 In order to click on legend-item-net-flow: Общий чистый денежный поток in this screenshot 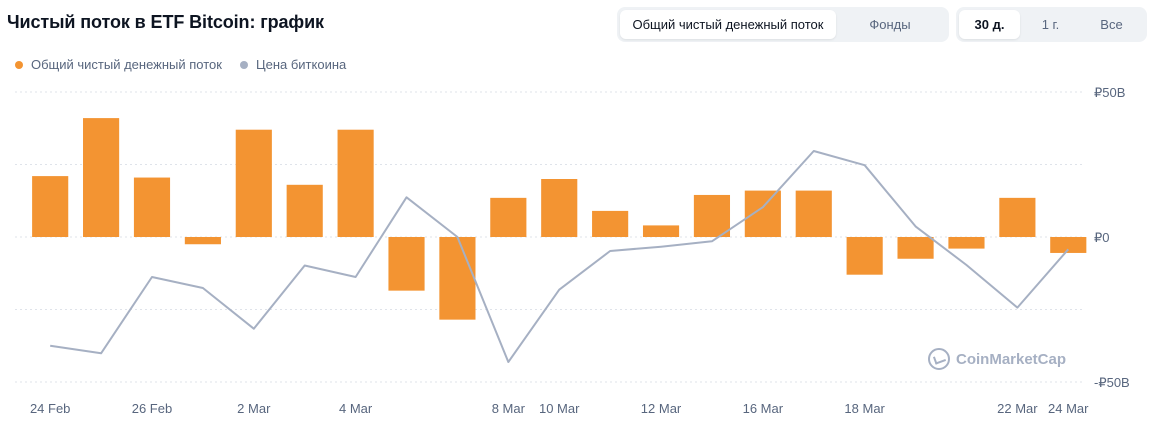, I will do `click(118, 64)`.